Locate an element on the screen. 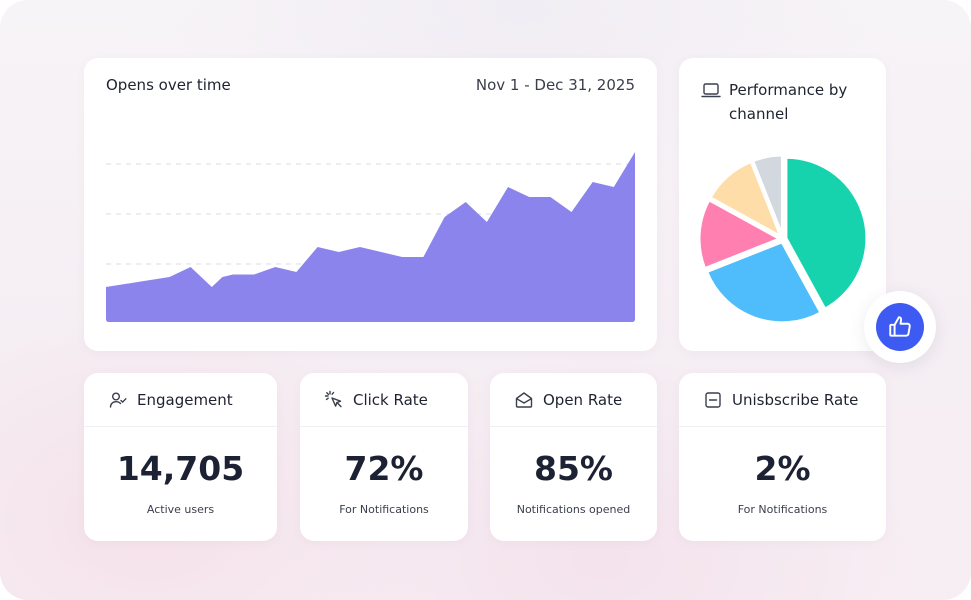 The width and height of the screenshot is (971, 600). pie-slice-blue is located at coordinates (764, 282).